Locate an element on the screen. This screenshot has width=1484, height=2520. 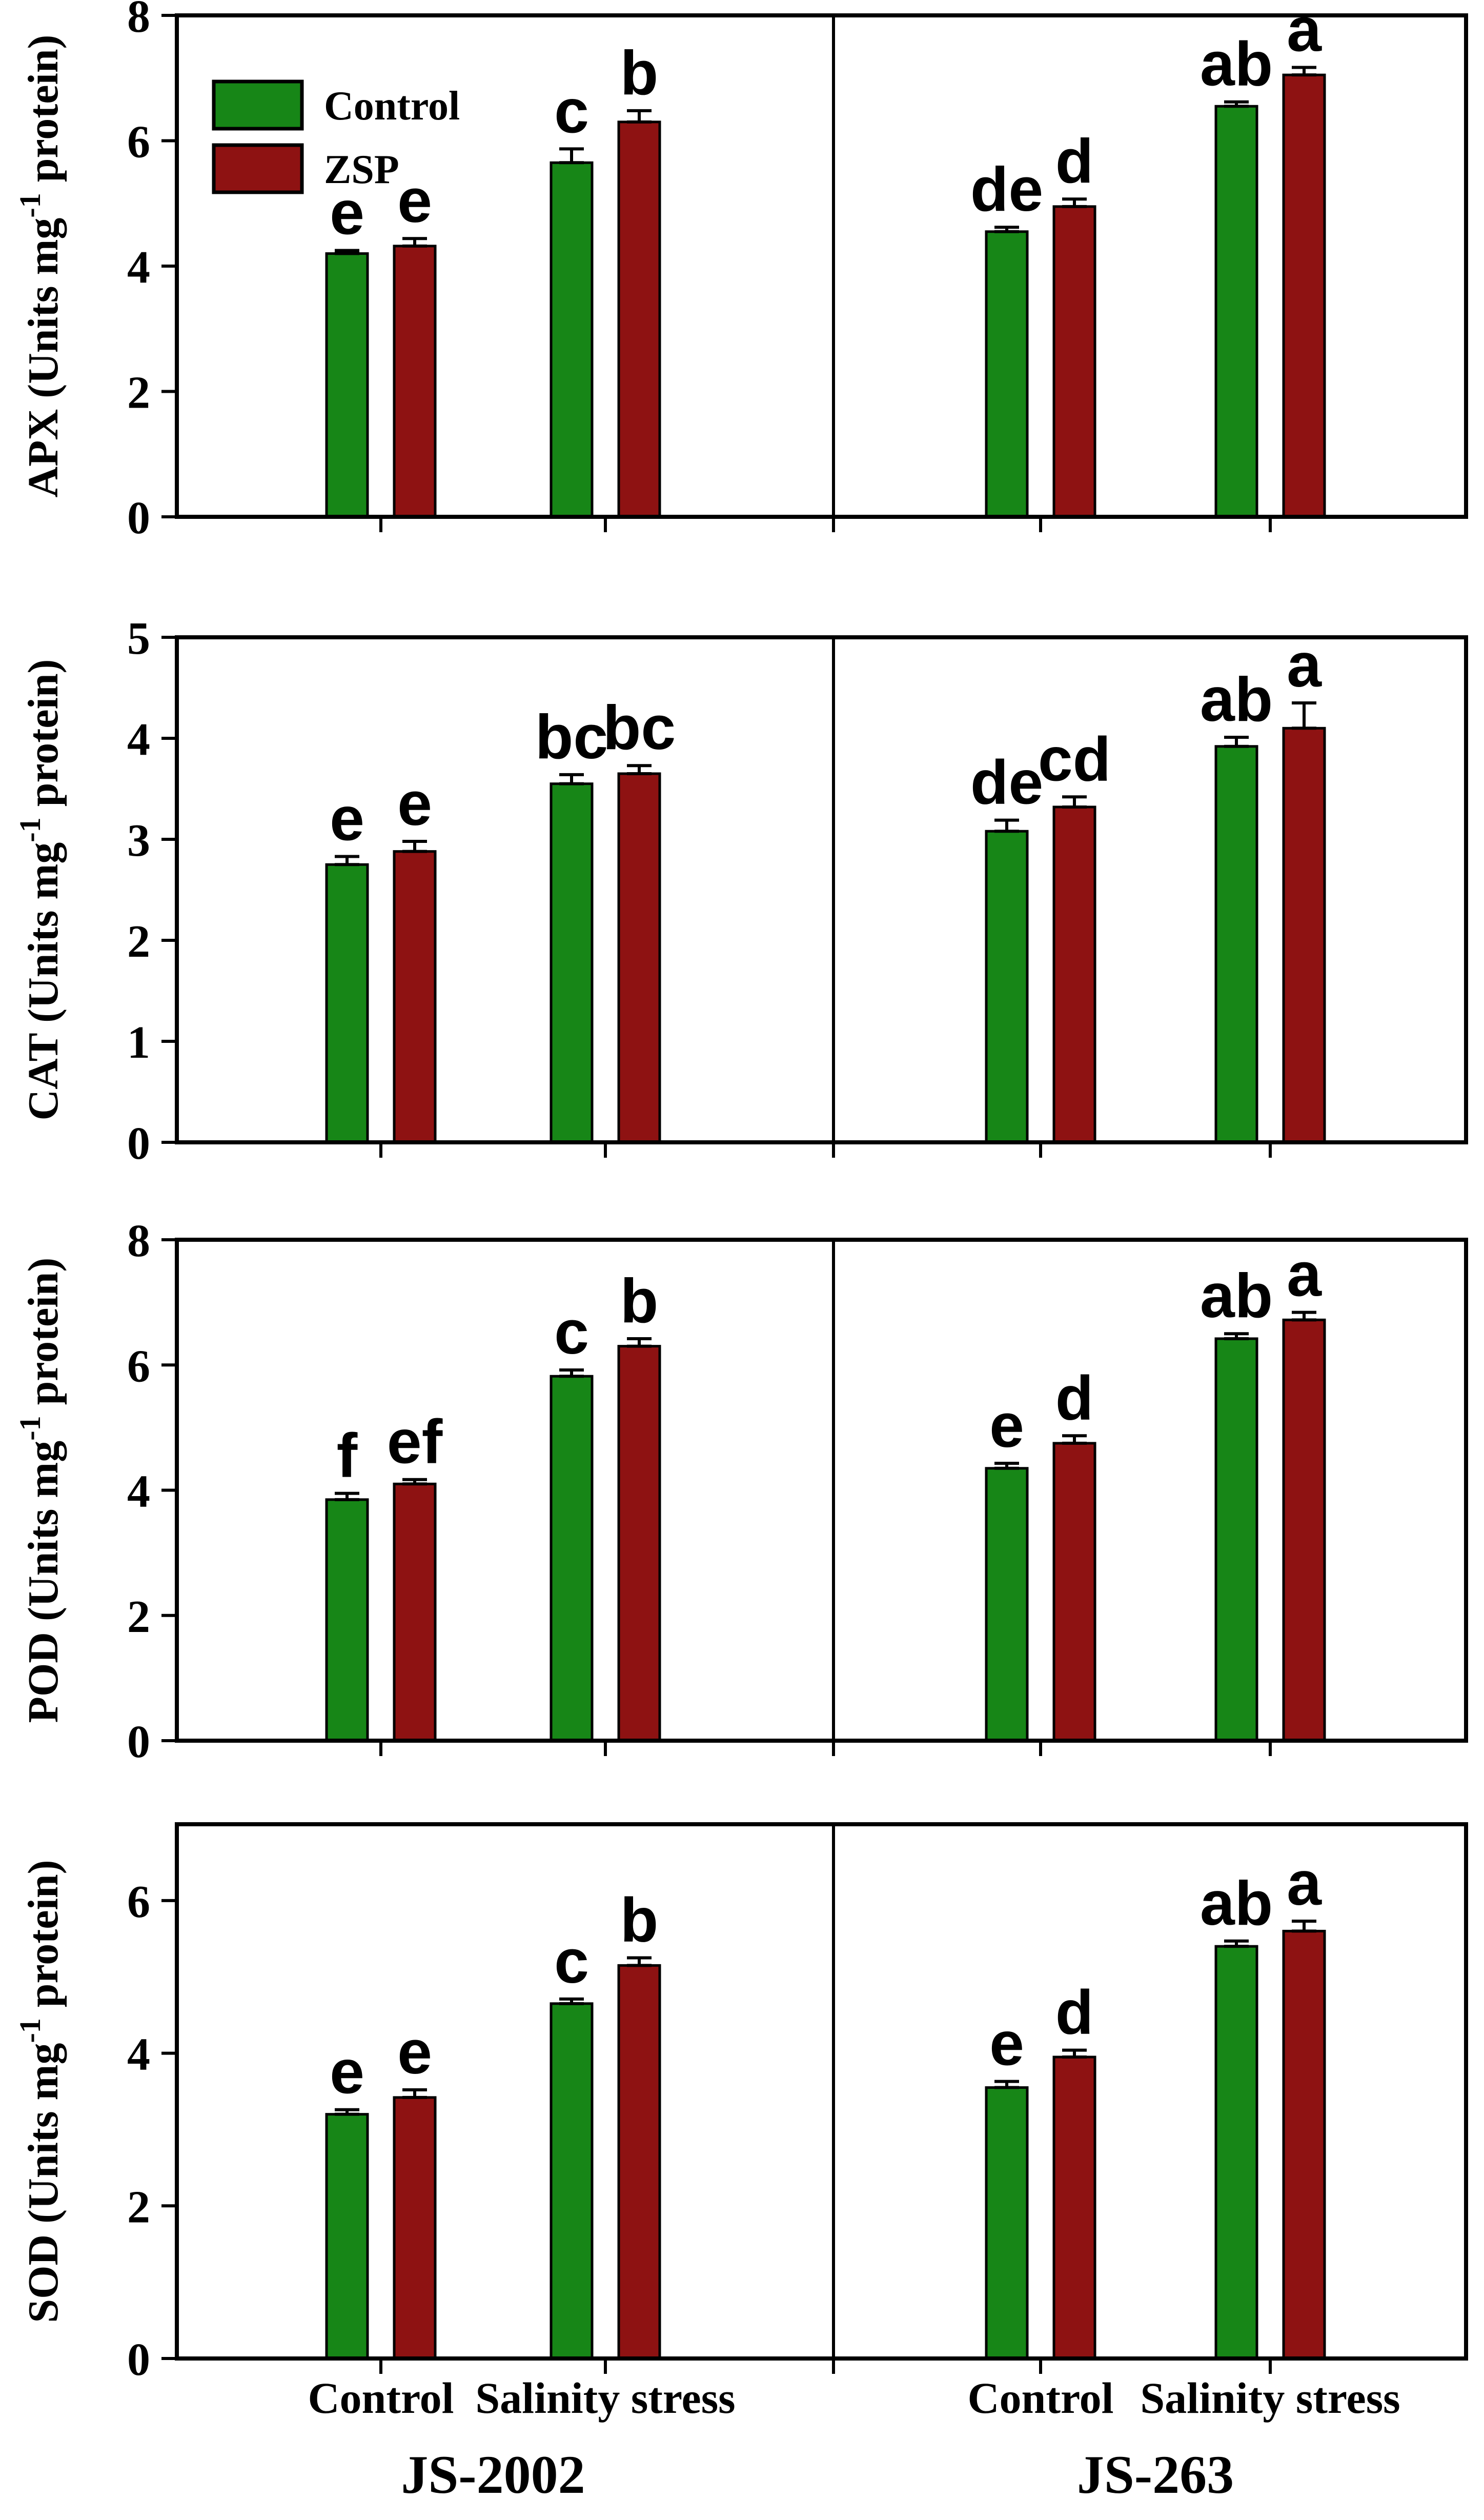
variety-label: JS-263 is located at coordinates (1156, 2475).